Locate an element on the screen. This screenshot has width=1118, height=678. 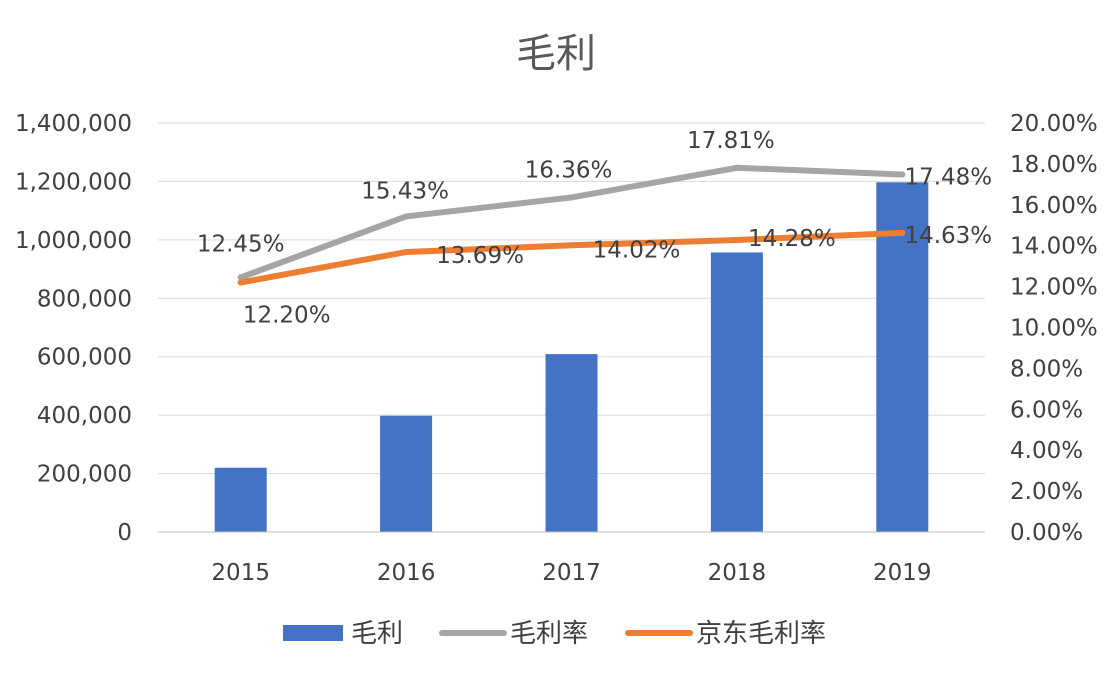
y-right-tick-label: 16.00% is located at coordinates (1054, 206).